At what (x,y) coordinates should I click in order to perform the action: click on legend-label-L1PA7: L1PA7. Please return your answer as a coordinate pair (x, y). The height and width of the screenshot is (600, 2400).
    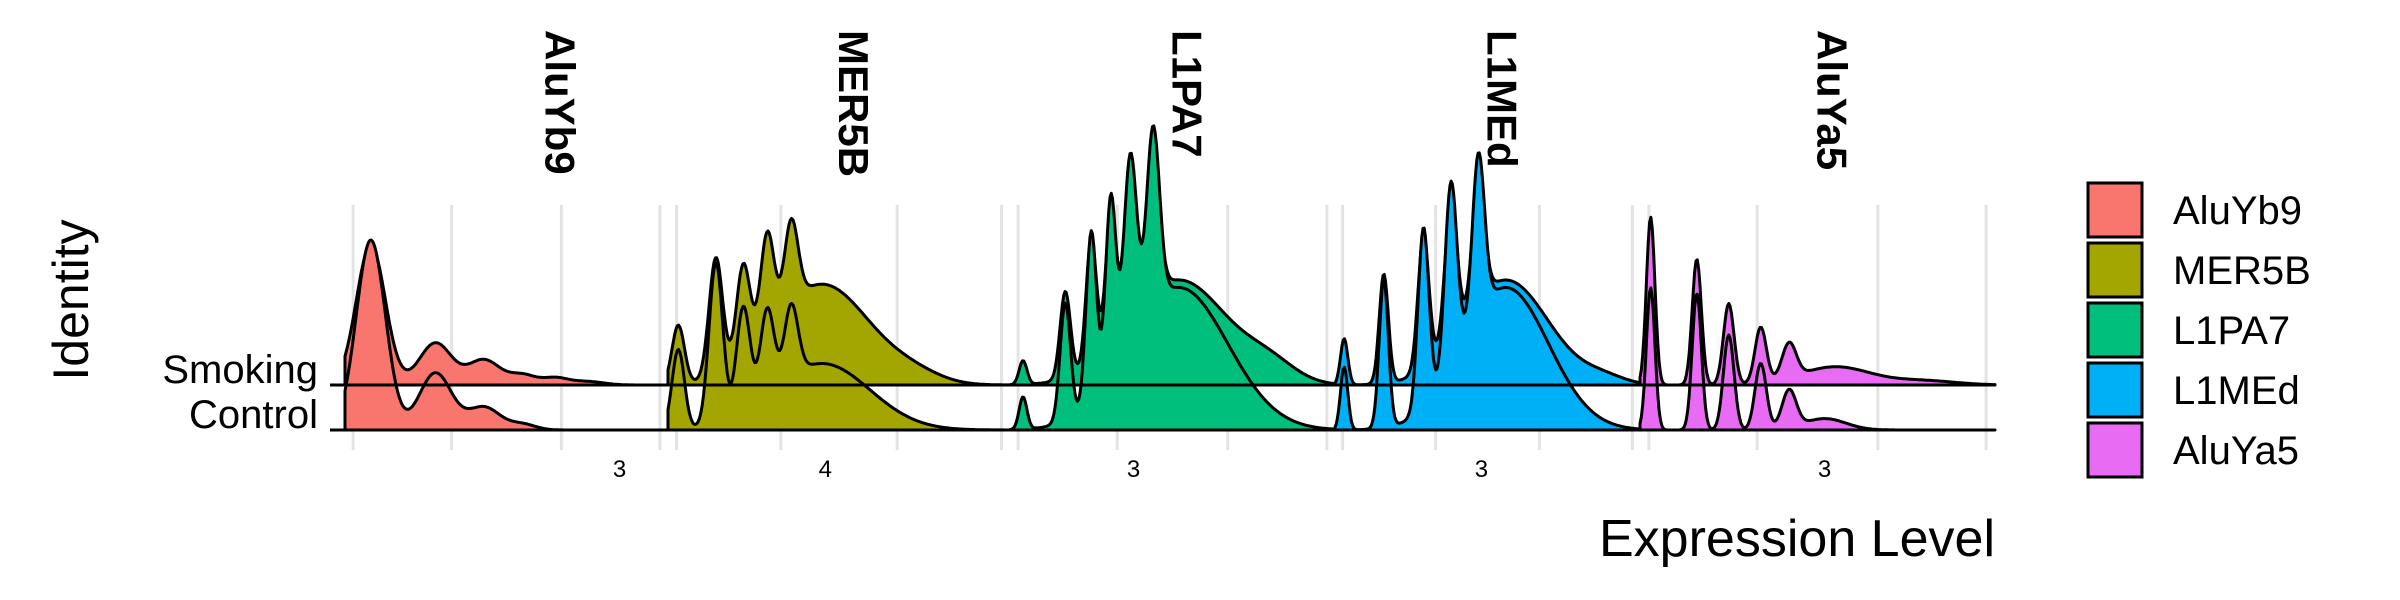
    Looking at the image, I should click on (2231, 331).